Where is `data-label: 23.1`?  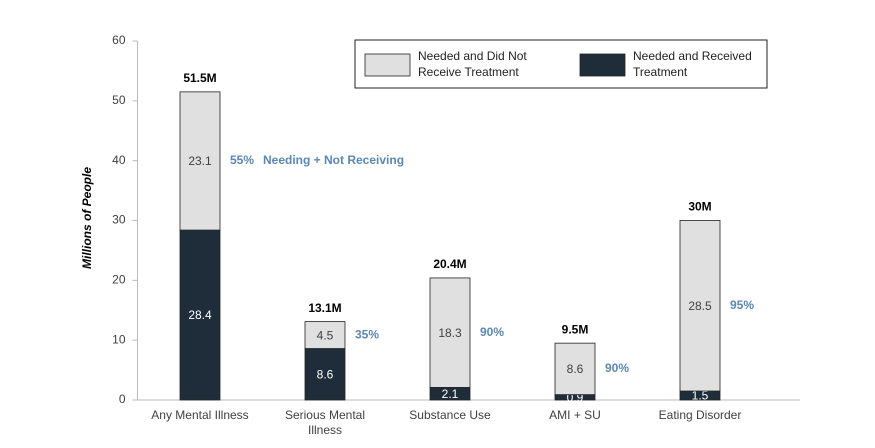 data-label: 23.1 is located at coordinates (200, 161).